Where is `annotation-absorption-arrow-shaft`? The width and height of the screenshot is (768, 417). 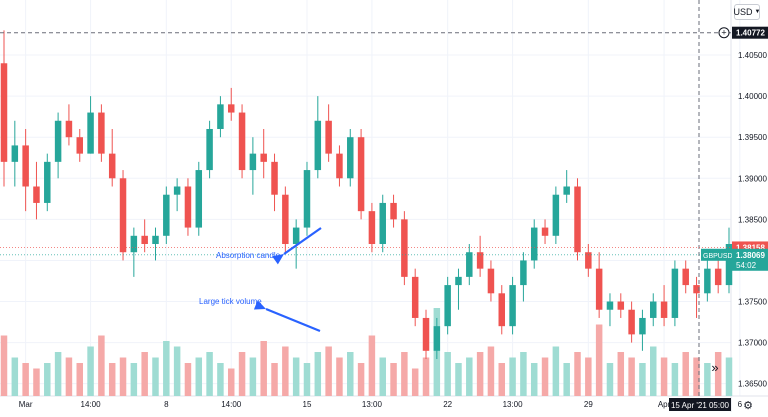 annotation-absorption-arrow-shaft is located at coordinates (302, 241).